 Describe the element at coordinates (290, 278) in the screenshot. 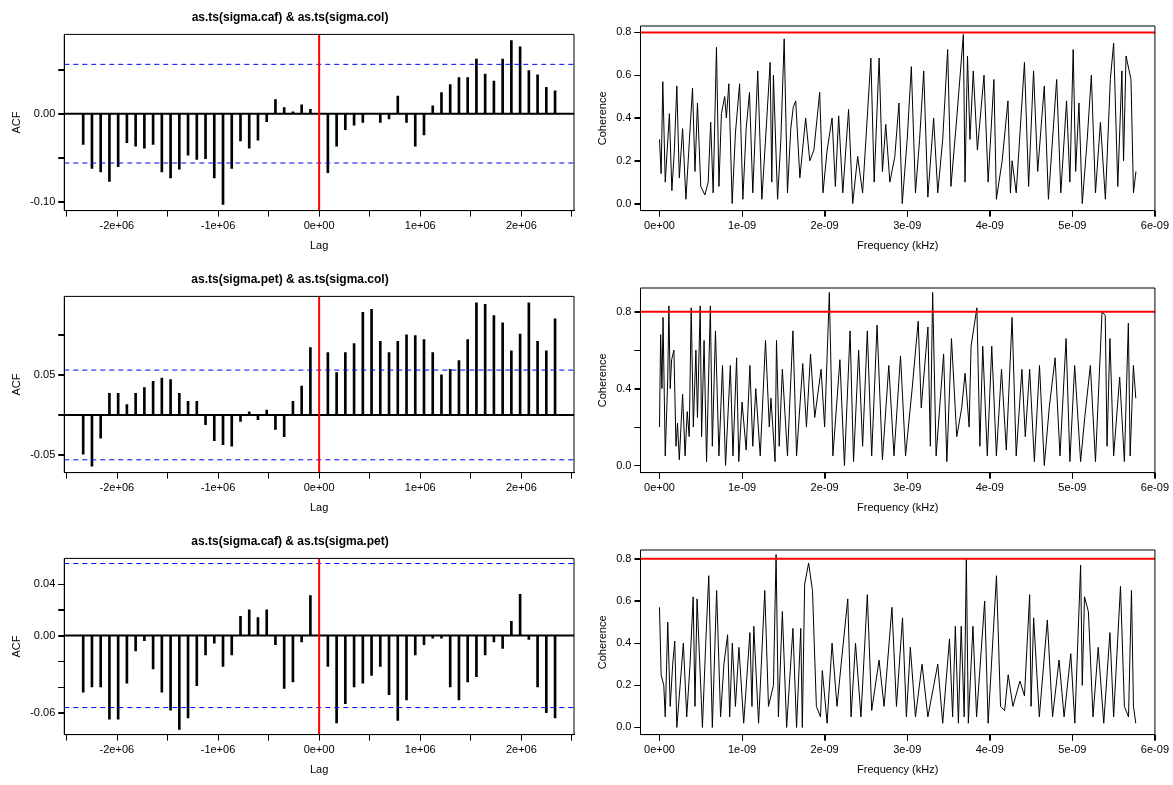

I see `chart-title: as.ts(sigma.pet) & as.ts(sigma.col)` at that location.